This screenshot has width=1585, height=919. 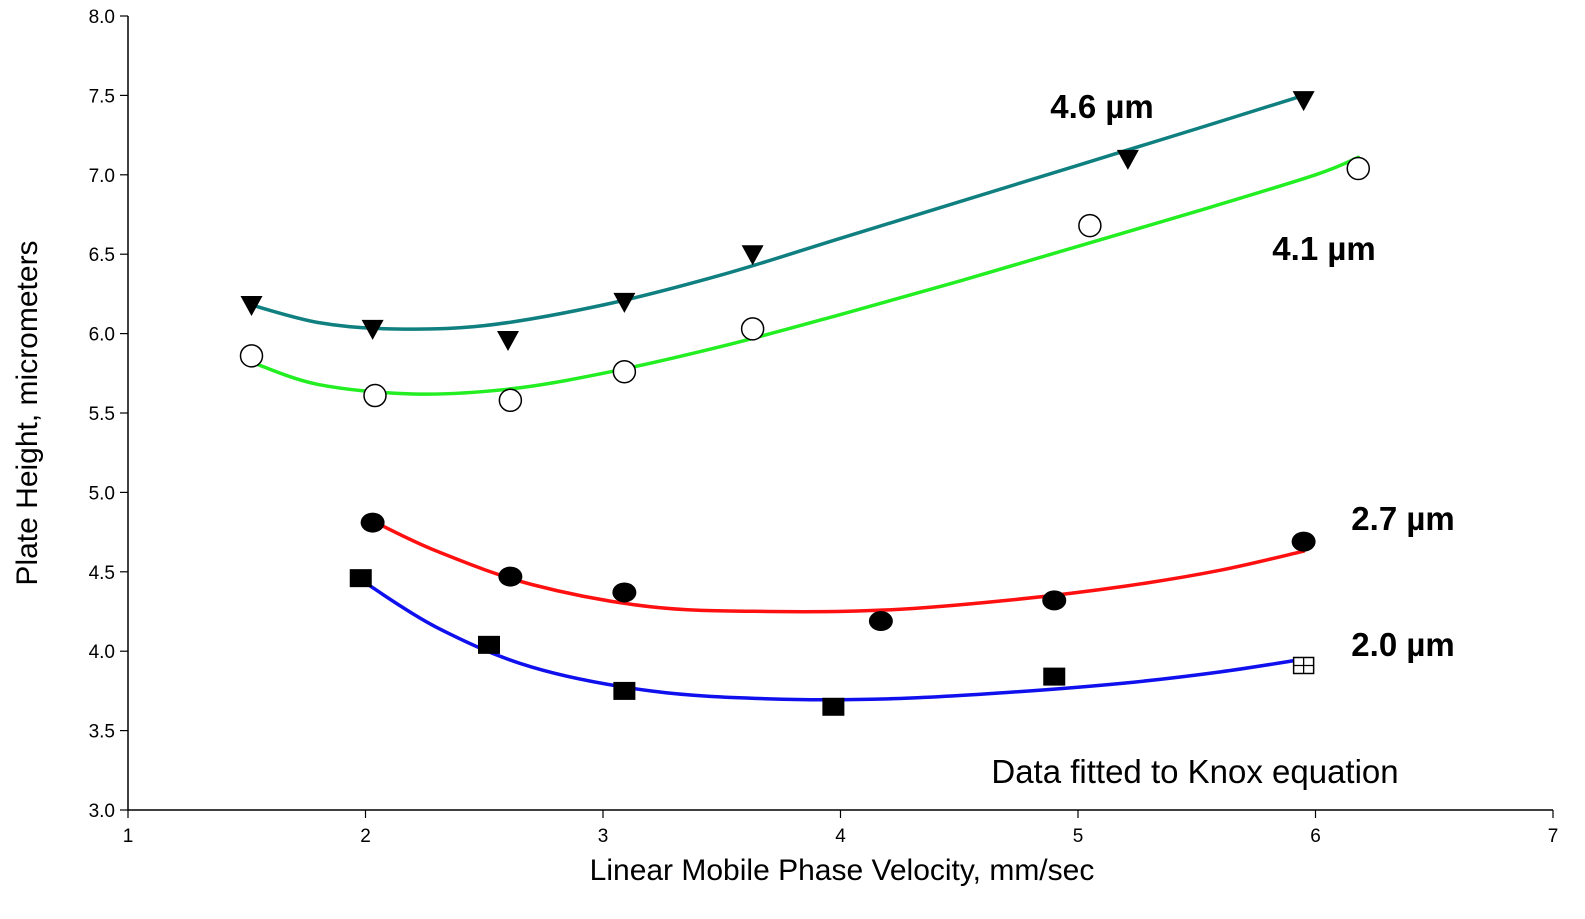 I want to click on y-tick-label: 5.0, so click(x=102, y=493).